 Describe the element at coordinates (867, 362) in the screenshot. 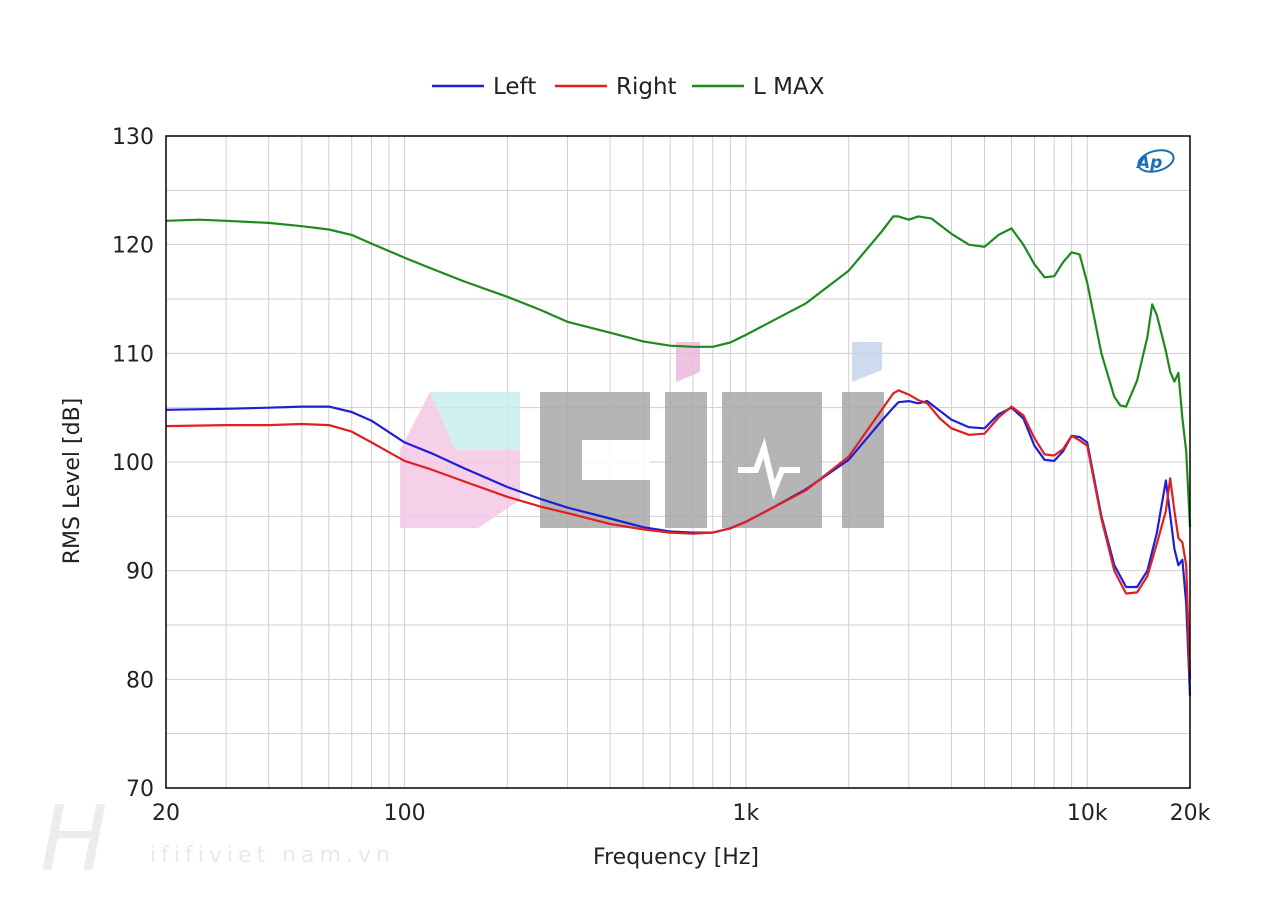

I see `watermark-dot-blue` at that location.